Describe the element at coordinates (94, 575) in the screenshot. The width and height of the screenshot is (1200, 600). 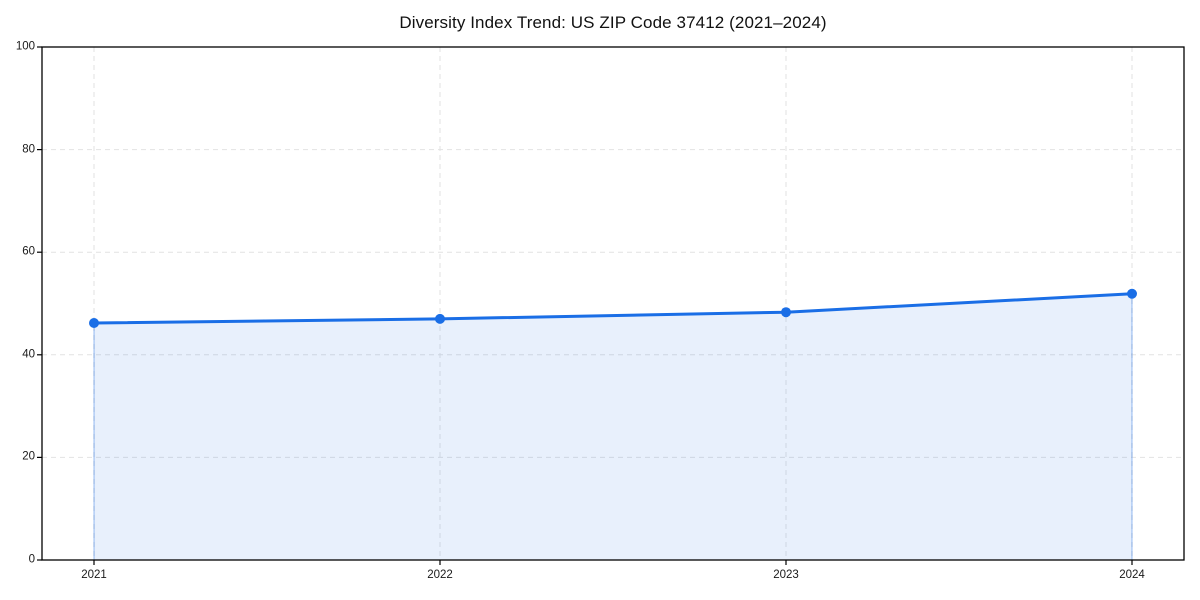
I see `x-tick-label: 2021` at that location.